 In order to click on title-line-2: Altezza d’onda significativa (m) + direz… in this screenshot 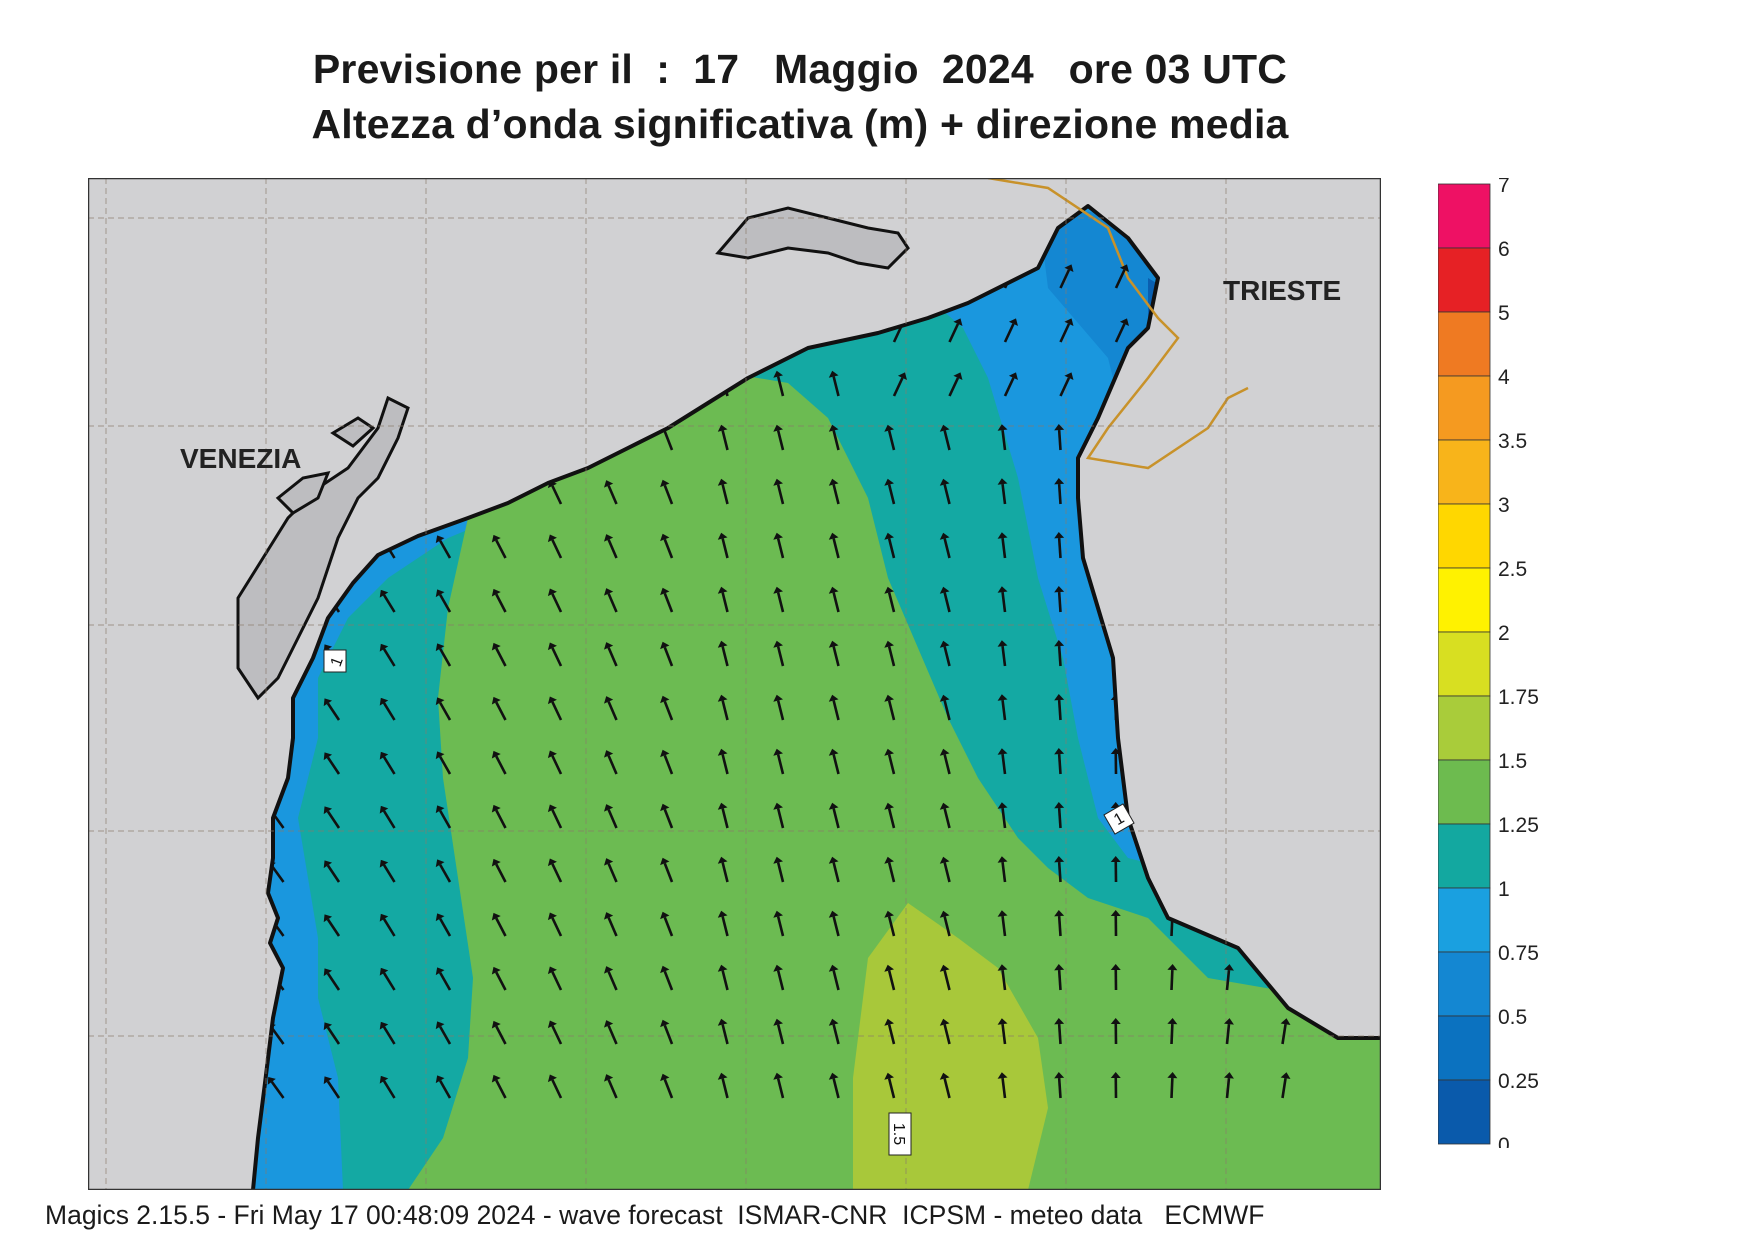, I will do `click(800, 124)`.